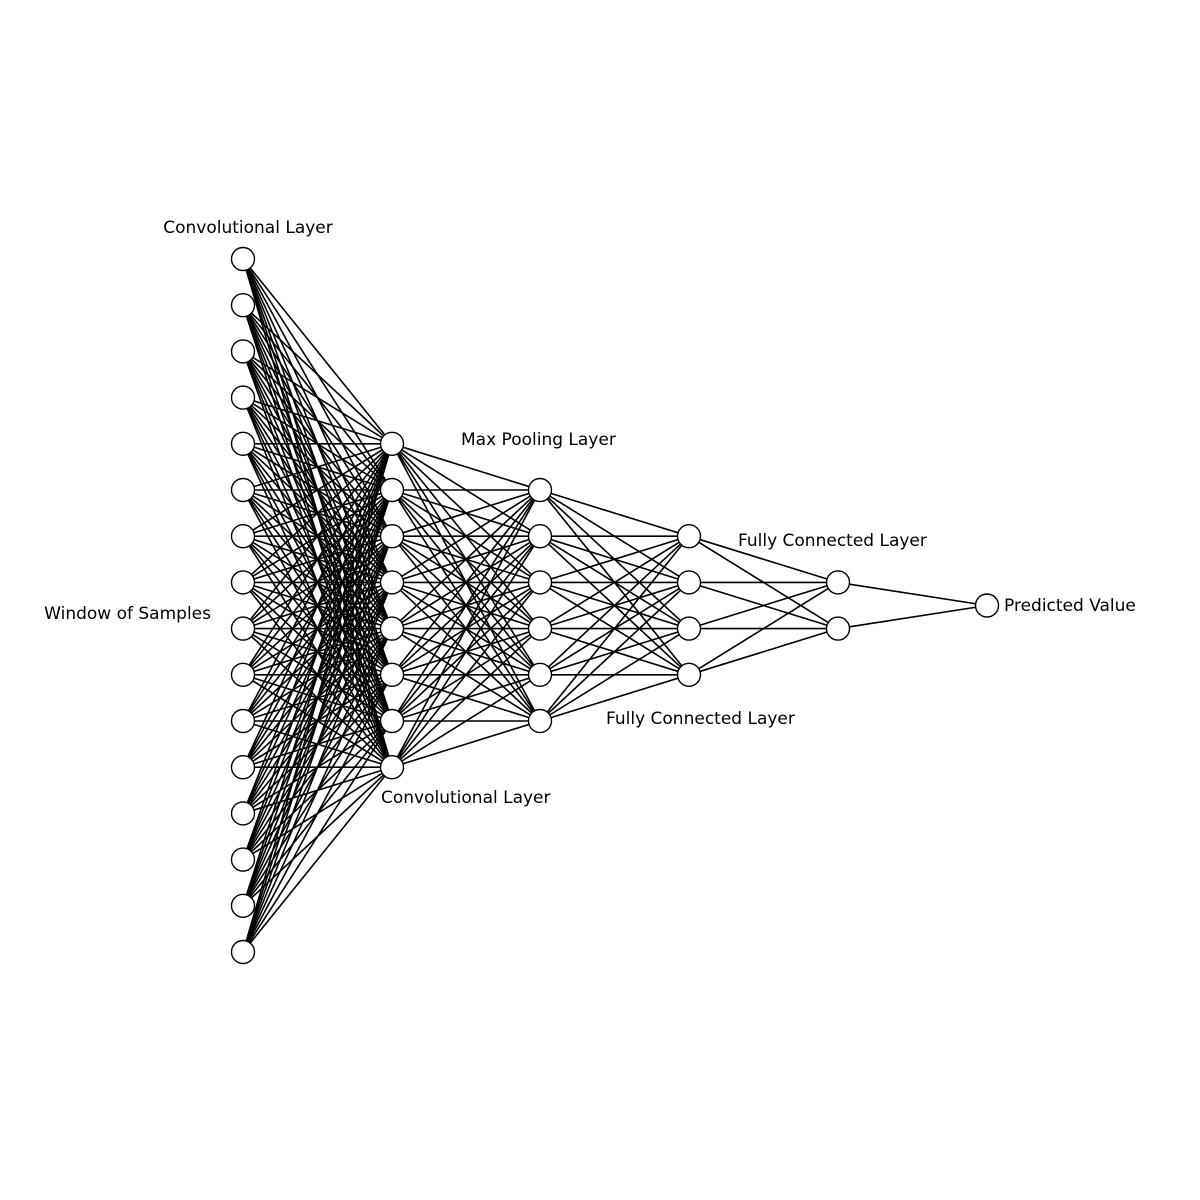 The width and height of the screenshot is (1200, 1200). Describe the element at coordinates (700, 719) in the screenshot. I see `fc-layer-bottom-label: Fully Connected Layer` at that location.